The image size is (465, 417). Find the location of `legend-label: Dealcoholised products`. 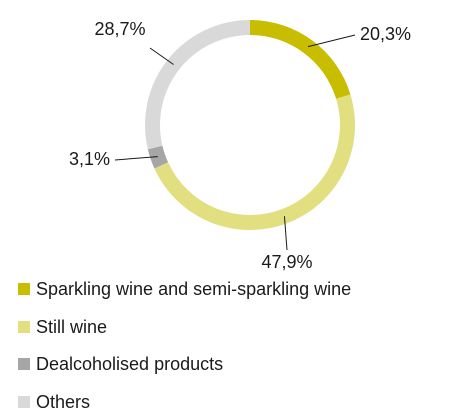

legend-label: Dealcoholised products is located at coordinates (129, 364).